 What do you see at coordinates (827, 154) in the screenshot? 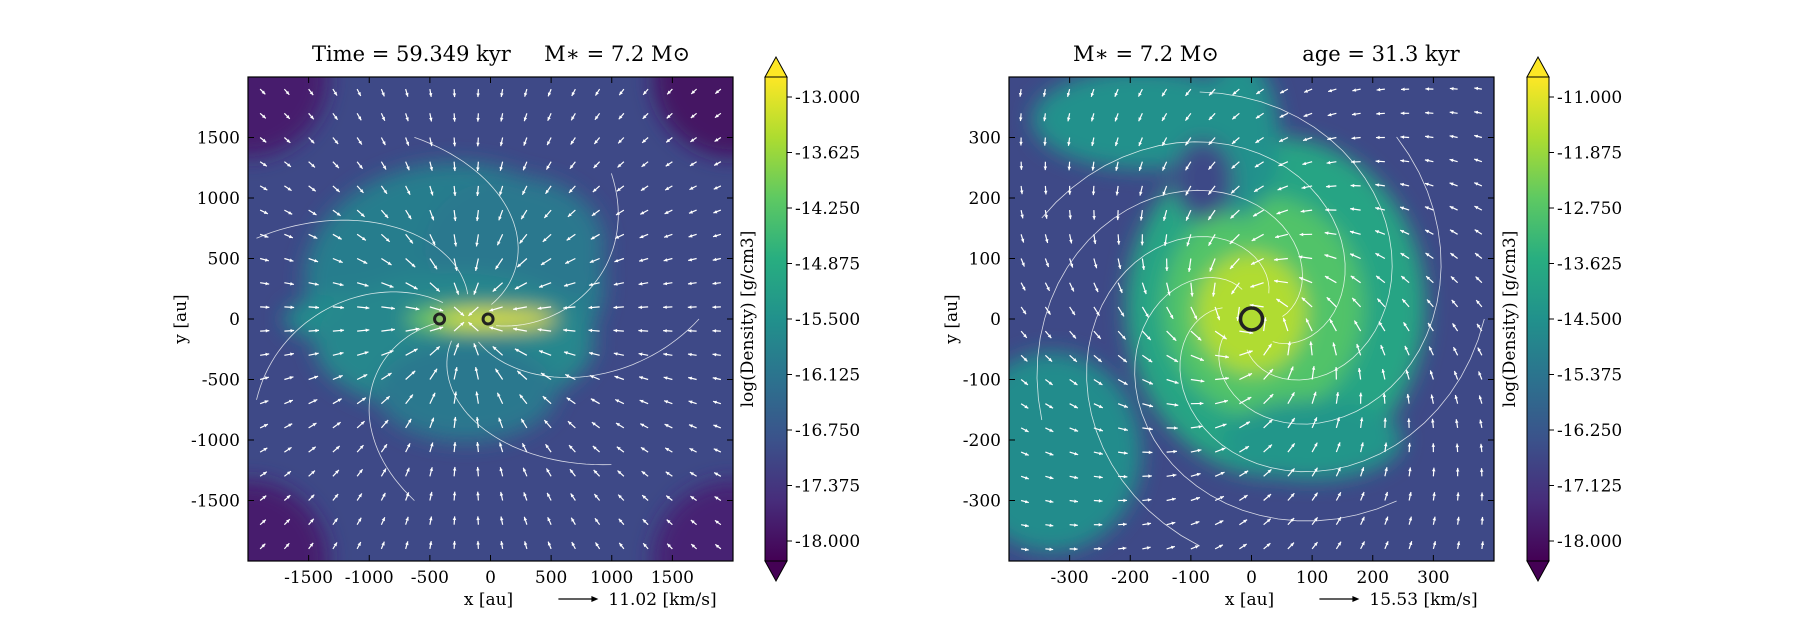
I see `colorbar-tick-label: -13.625` at bounding box center [827, 154].